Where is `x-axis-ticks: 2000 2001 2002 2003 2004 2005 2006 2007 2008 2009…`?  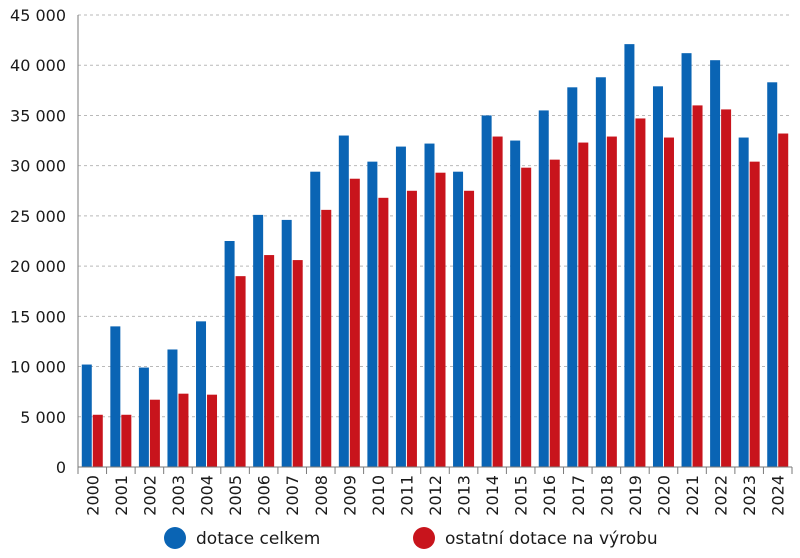
x-axis-ticks: 2000 2001 2002 2003 2004 2005 2006 2007 2008 2009… is located at coordinates (435, 491).